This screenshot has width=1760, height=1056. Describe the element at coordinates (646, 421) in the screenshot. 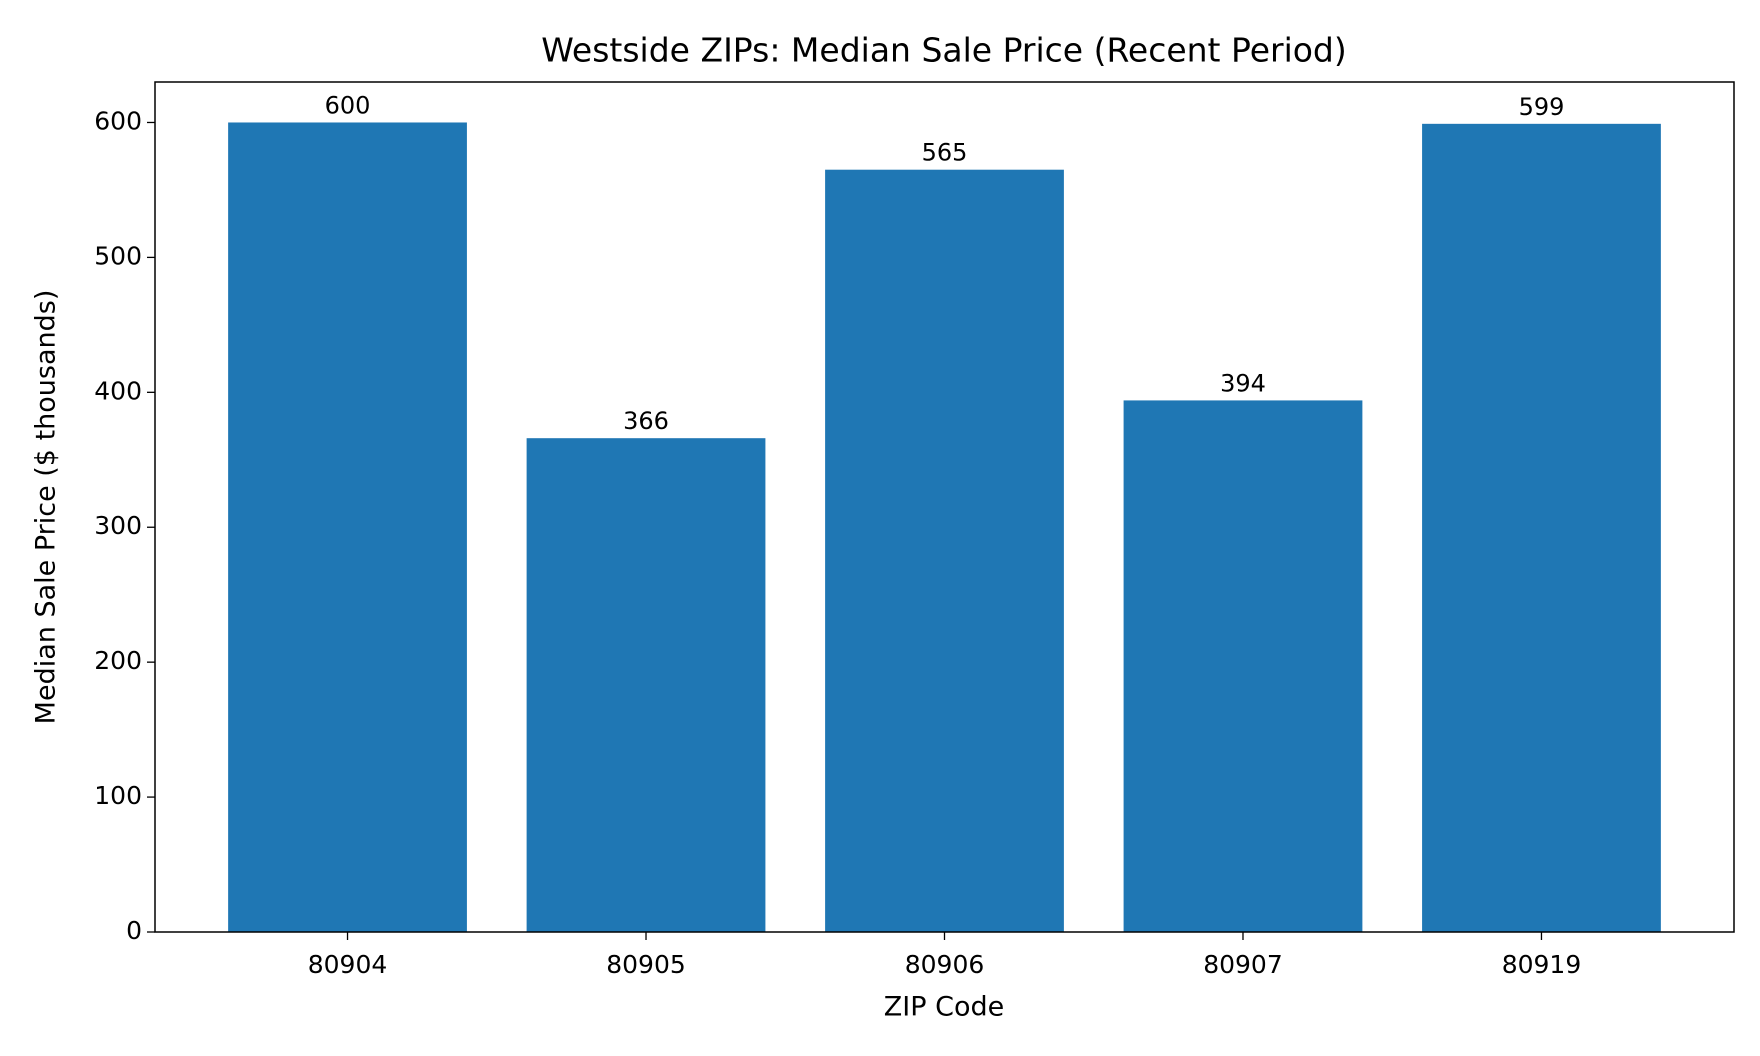

I see `data-label: 366` at that location.